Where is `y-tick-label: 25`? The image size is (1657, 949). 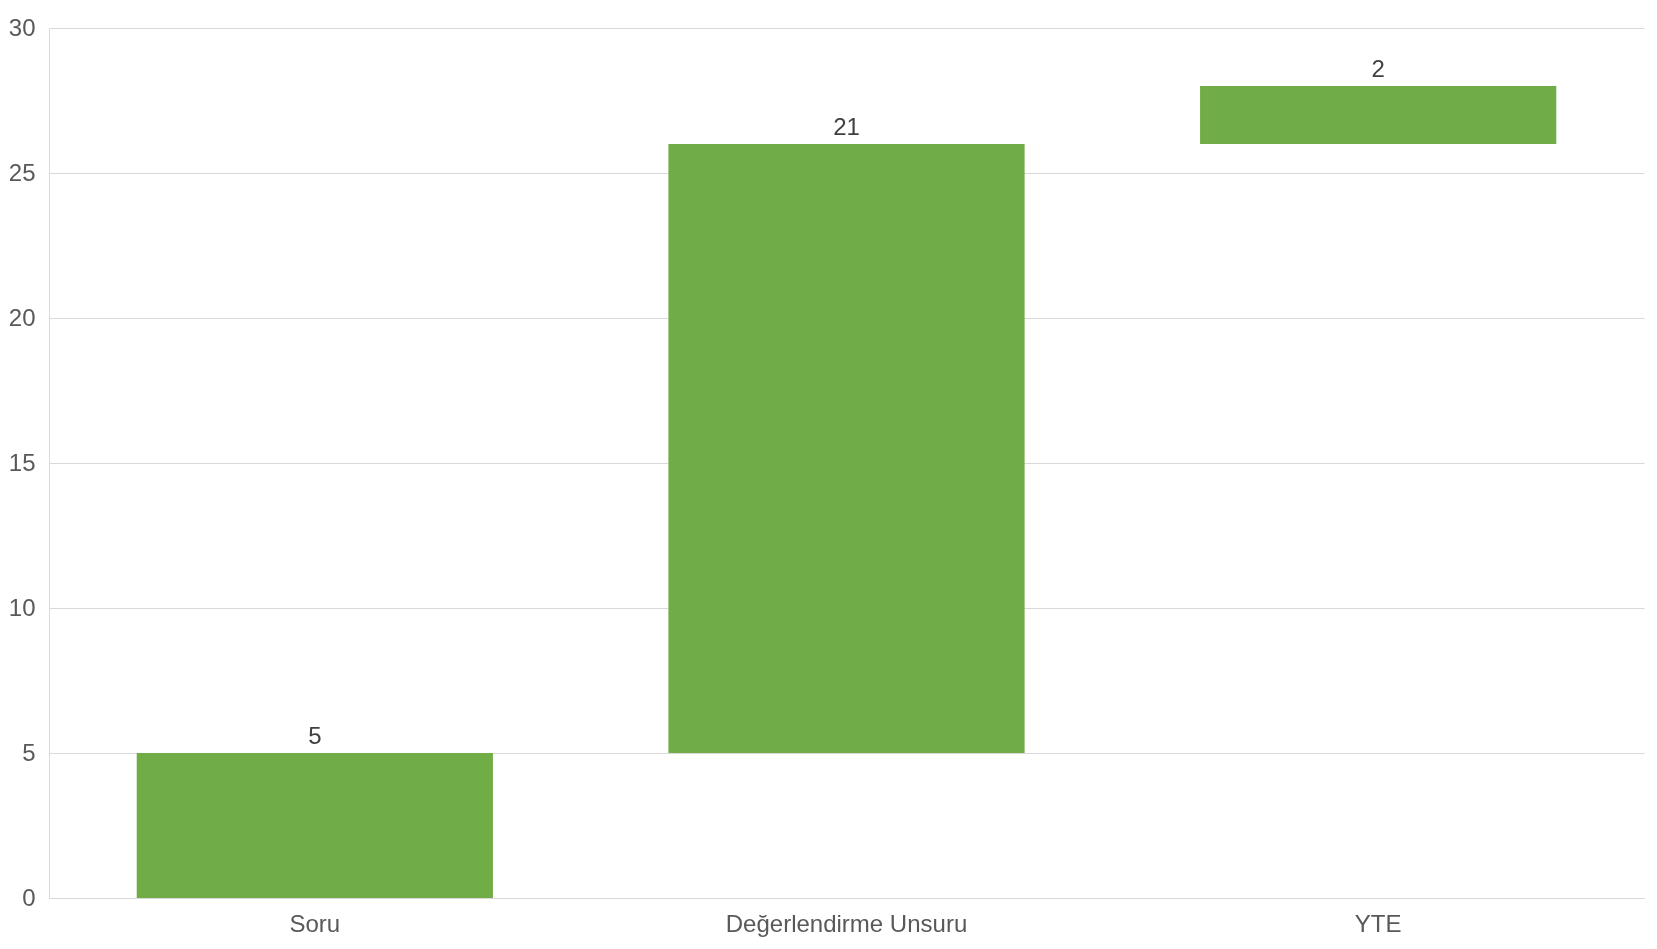 y-tick-label: 25 is located at coordinates (22, 172).